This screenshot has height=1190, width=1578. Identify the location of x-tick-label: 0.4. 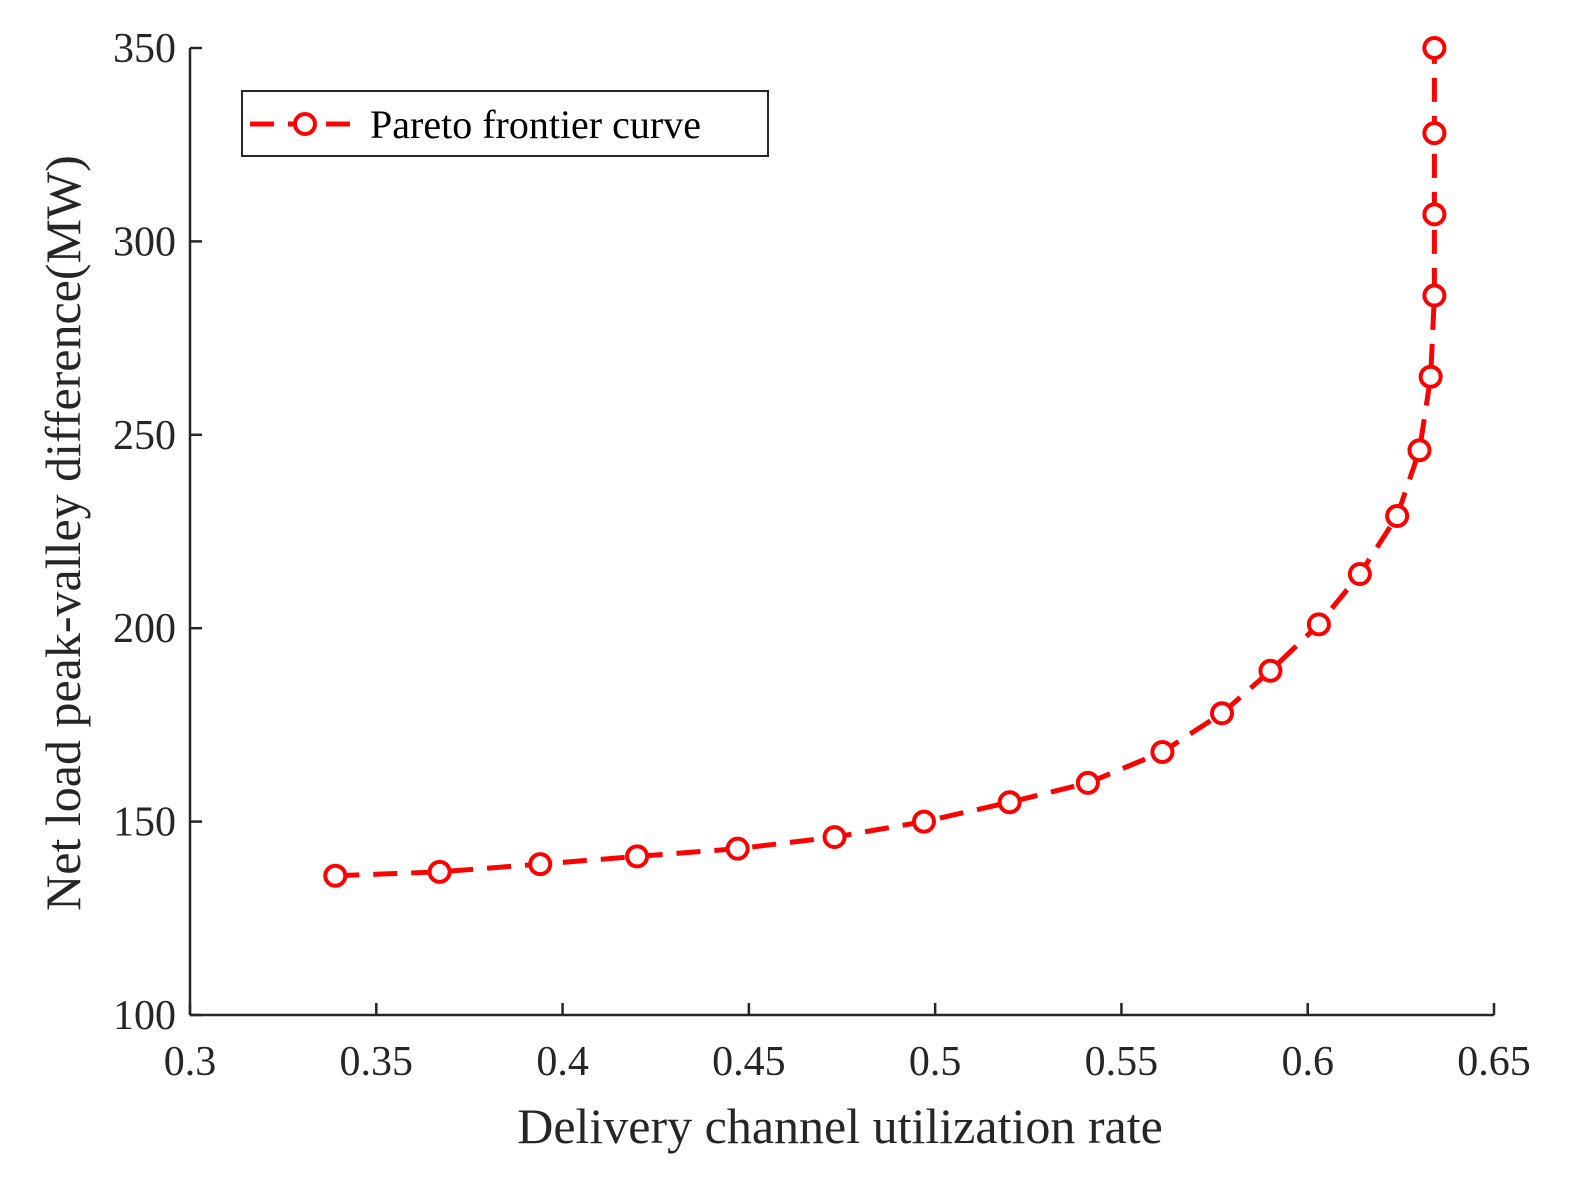
(562, 1062).